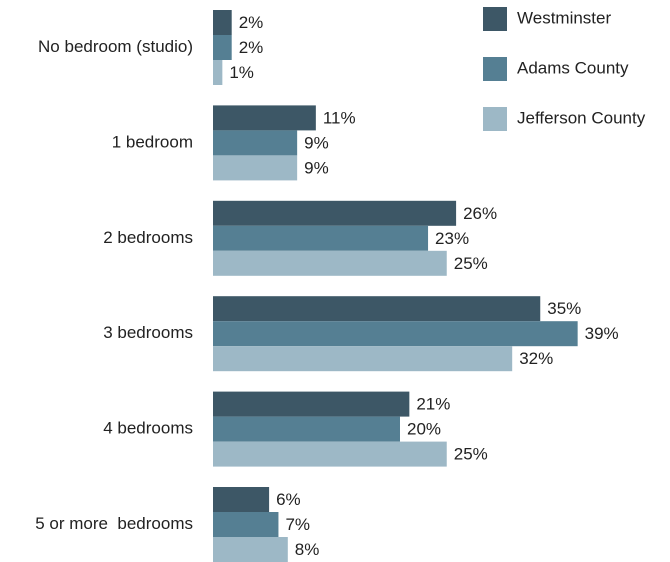 The height and width of the screenshot is (562, 670). I want to click on value-label: 23%, so click(452, 238).